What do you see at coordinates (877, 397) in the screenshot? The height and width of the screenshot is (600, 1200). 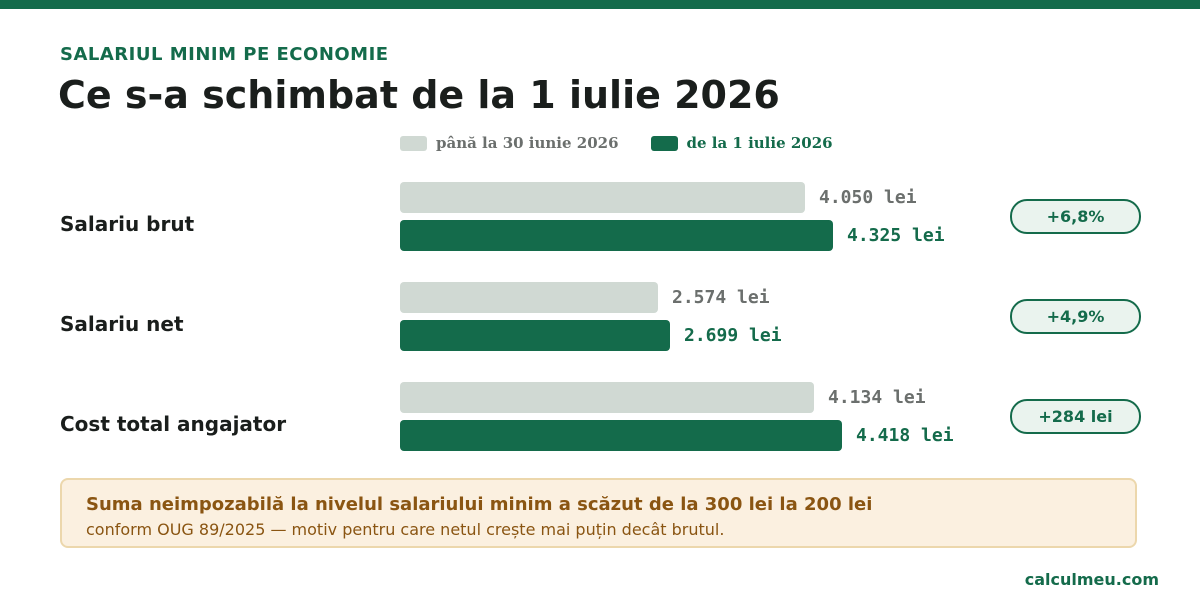 I see `value-label-cost-total-old: 4.134 lei` at bounding box center [877, 397].